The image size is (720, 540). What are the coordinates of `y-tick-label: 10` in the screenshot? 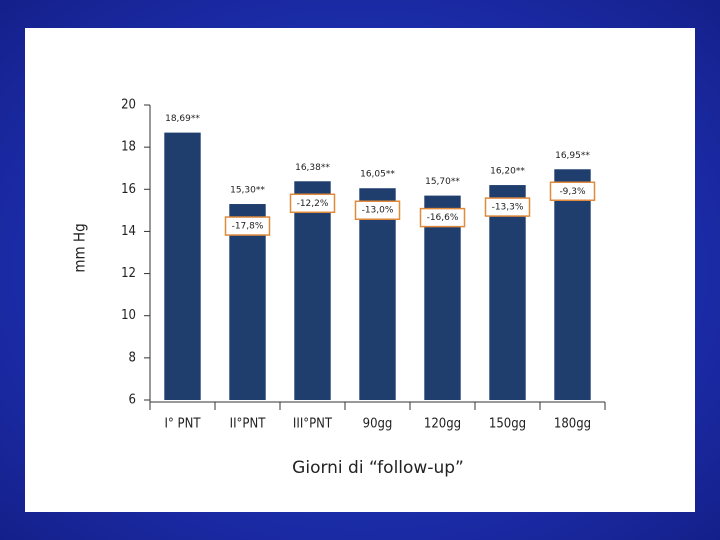 It's located at (128, 315).